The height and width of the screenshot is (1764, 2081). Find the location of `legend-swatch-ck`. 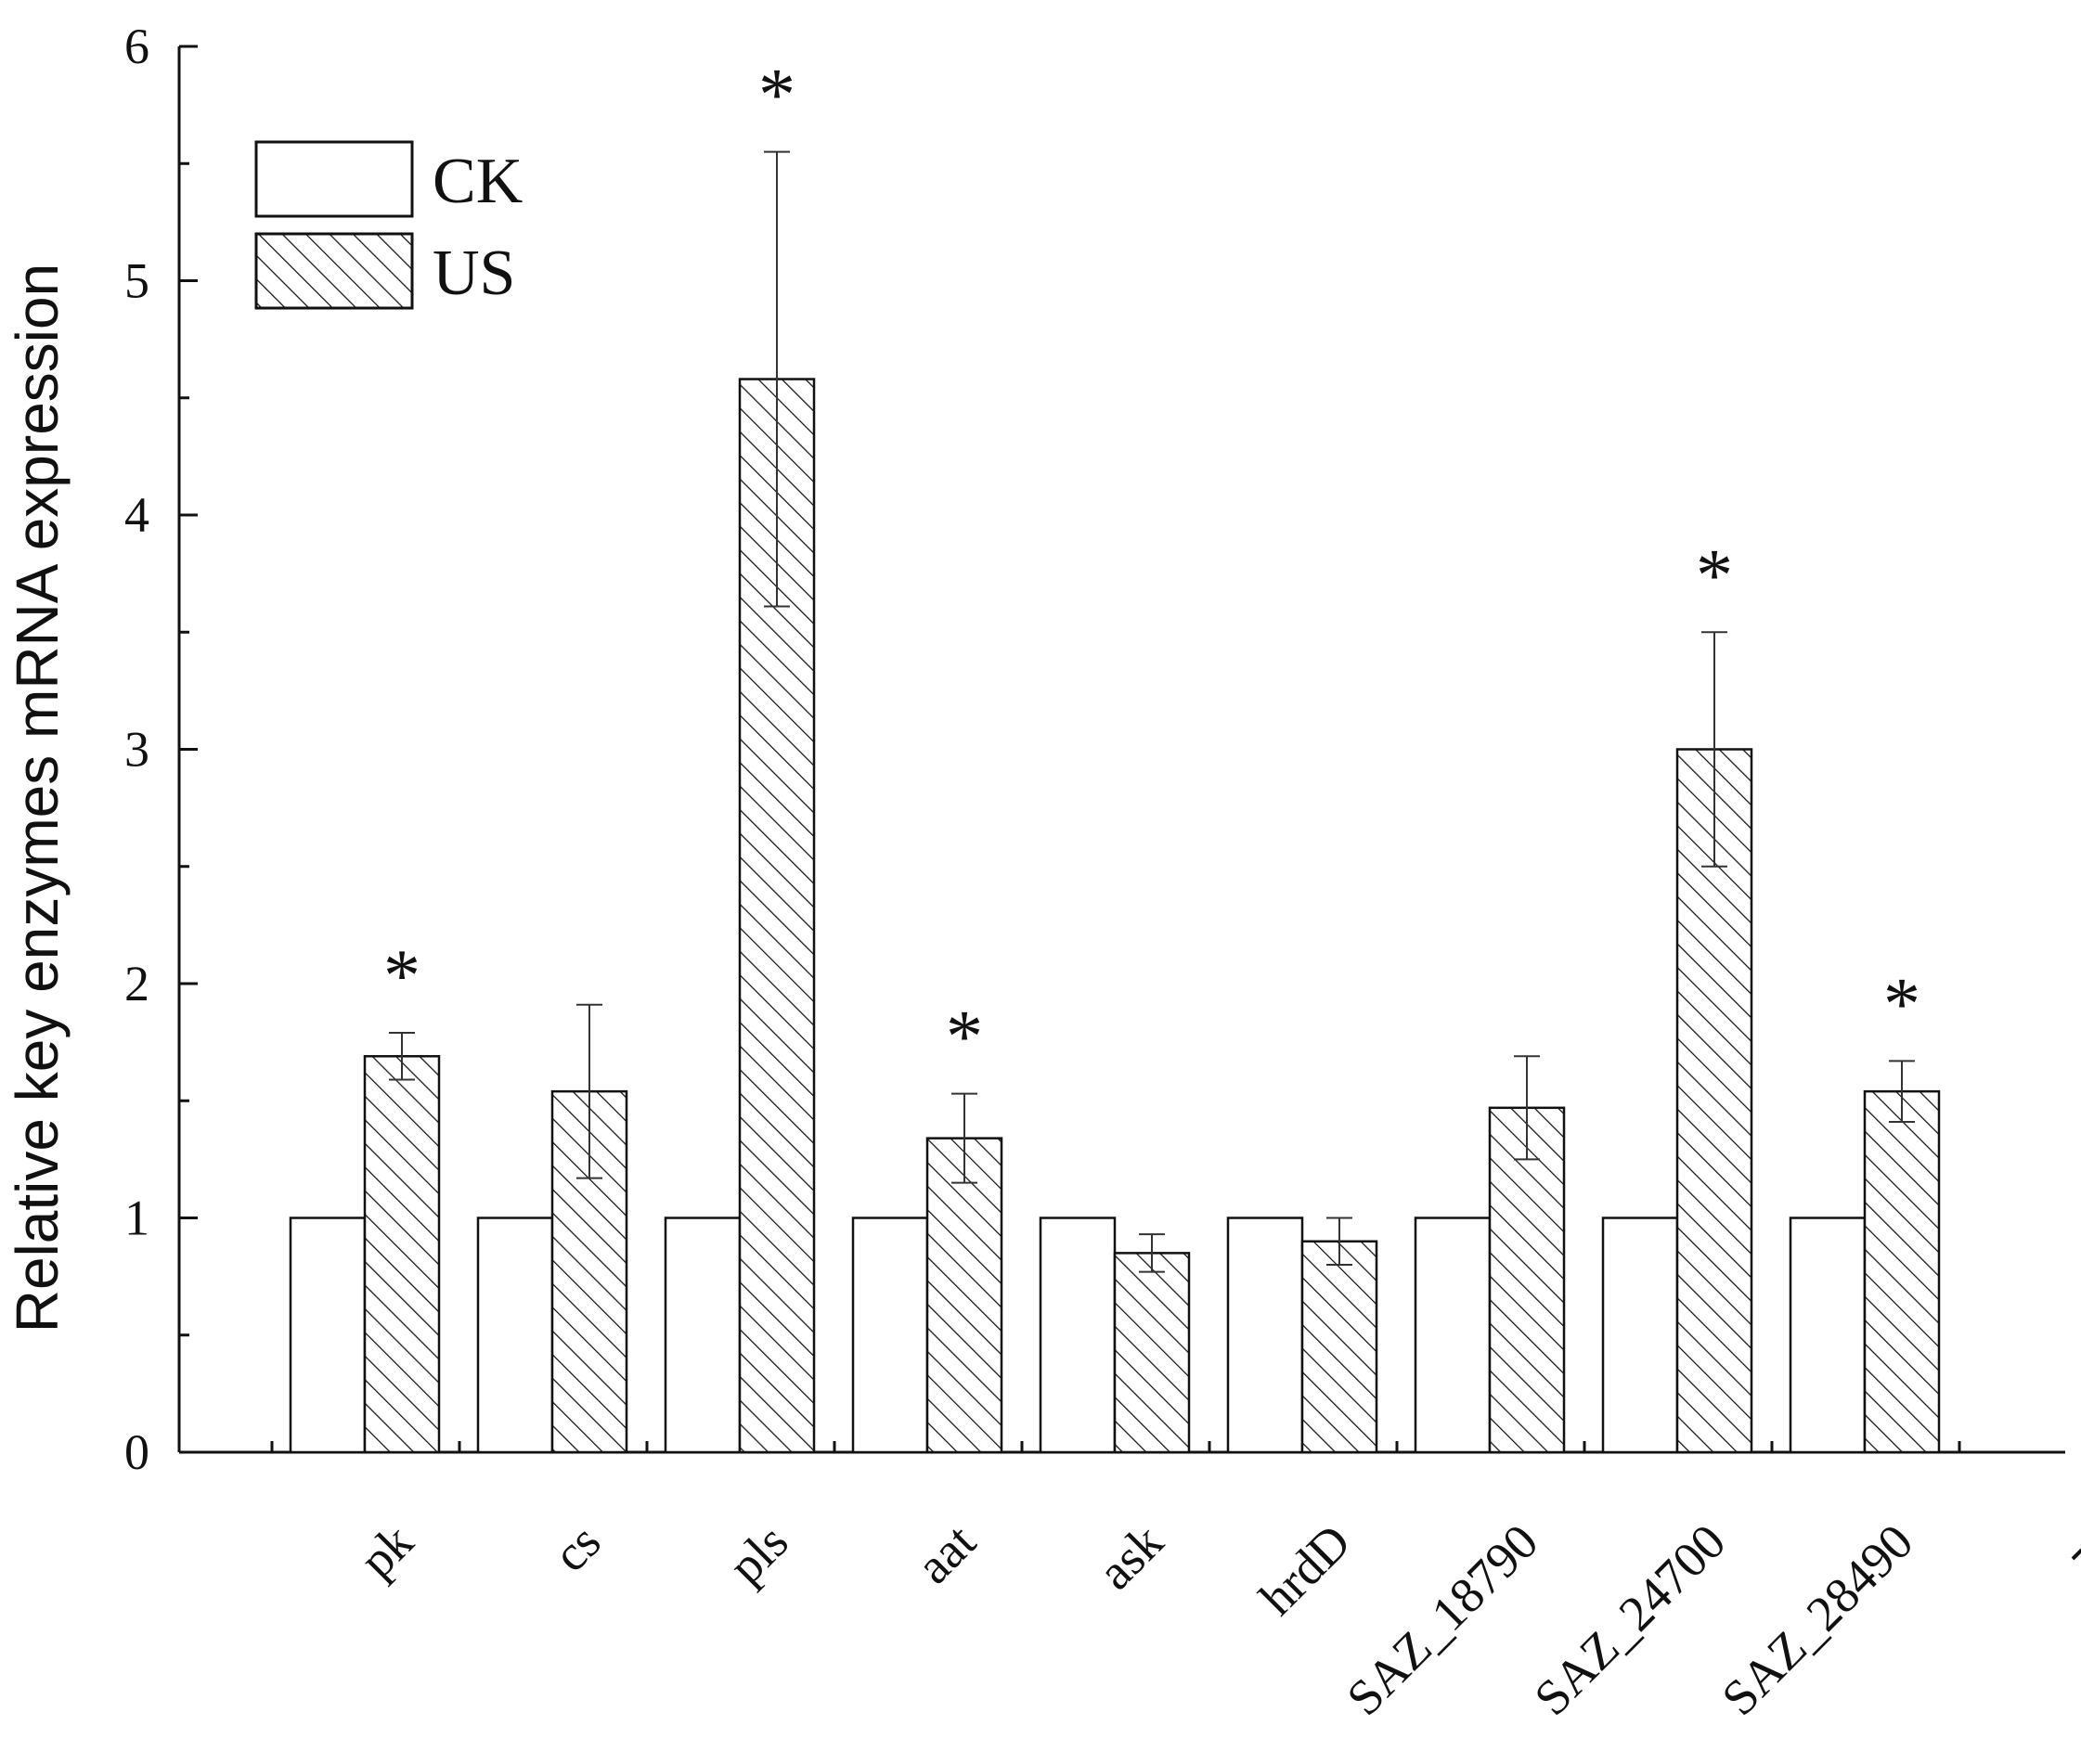

legend-swatch-ck is located at coordinates (334, 179).